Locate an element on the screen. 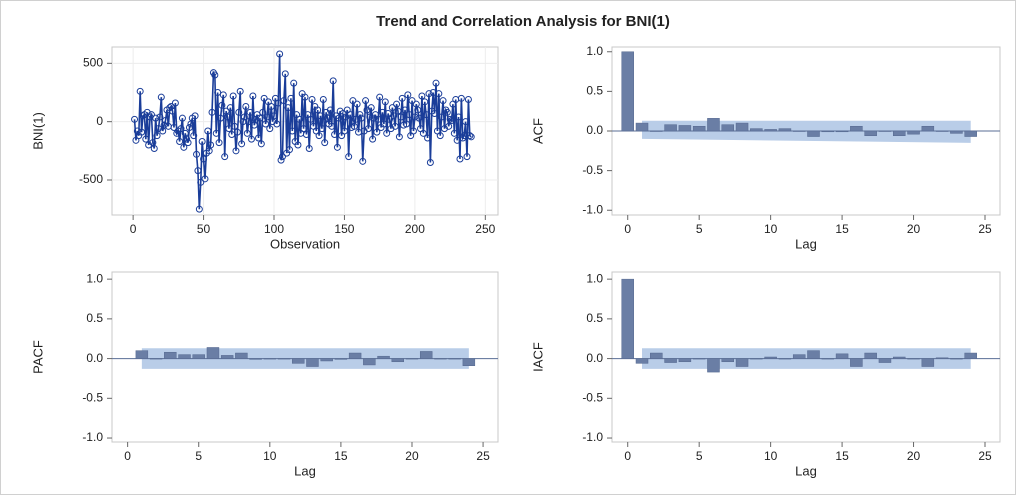  y-axis-title: BNI(1) is located at coordinates (37, 131).